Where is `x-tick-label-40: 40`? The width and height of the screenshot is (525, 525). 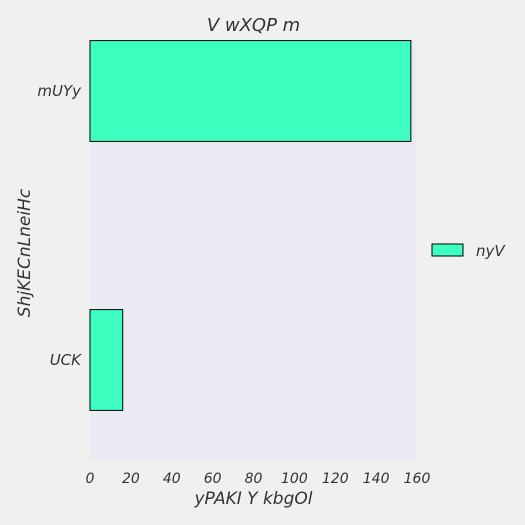
x-tick-label-40: 40 is located at coordinates (172, 479).